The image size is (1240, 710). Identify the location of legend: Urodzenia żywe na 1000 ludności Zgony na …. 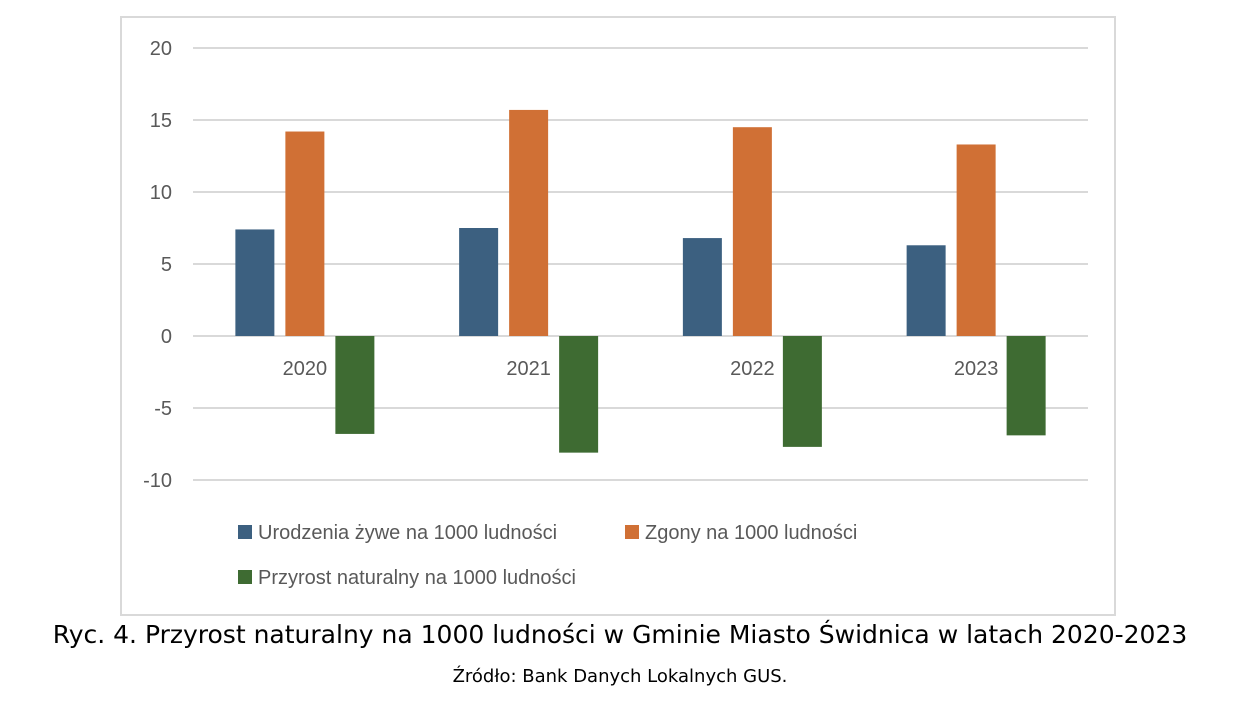
(547, 555).